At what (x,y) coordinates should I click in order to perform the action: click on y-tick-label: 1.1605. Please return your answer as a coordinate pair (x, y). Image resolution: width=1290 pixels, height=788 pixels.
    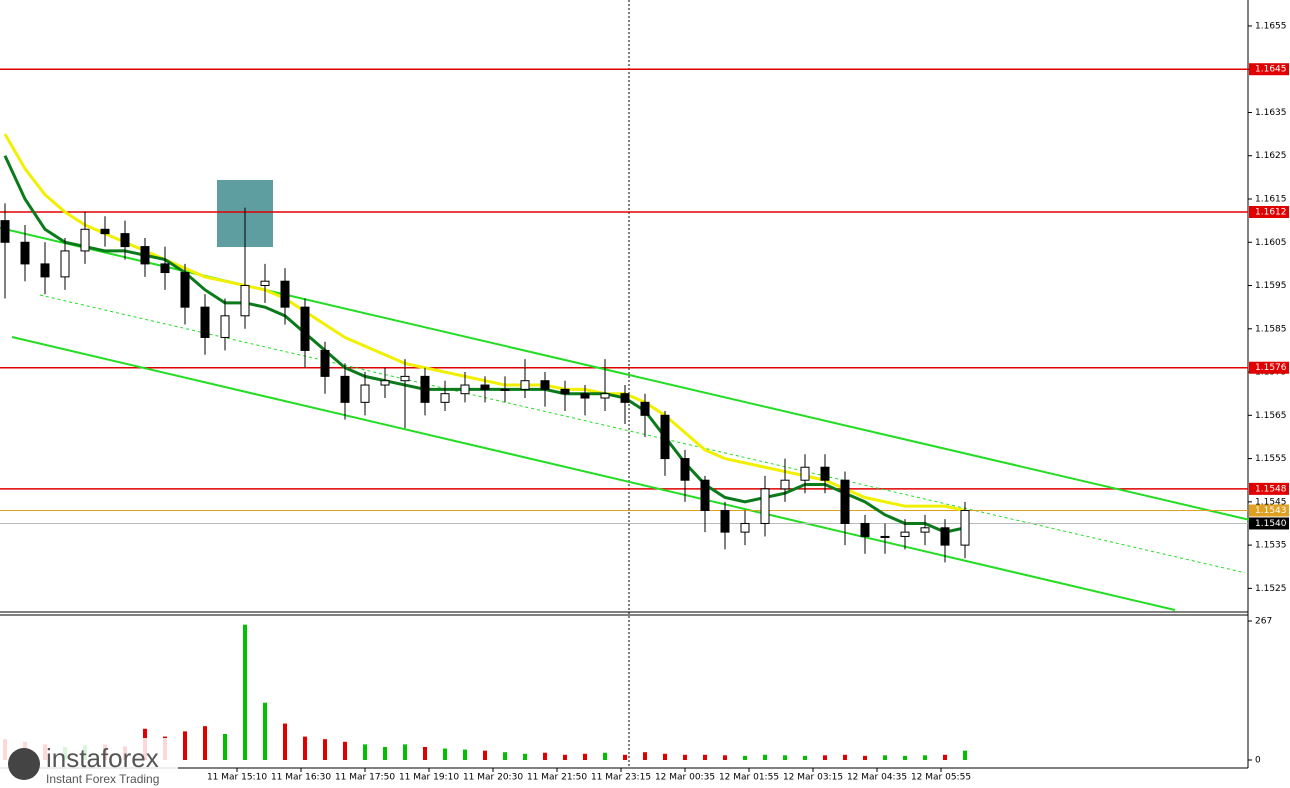
    Looking at the image, I should click on (1271, 243).